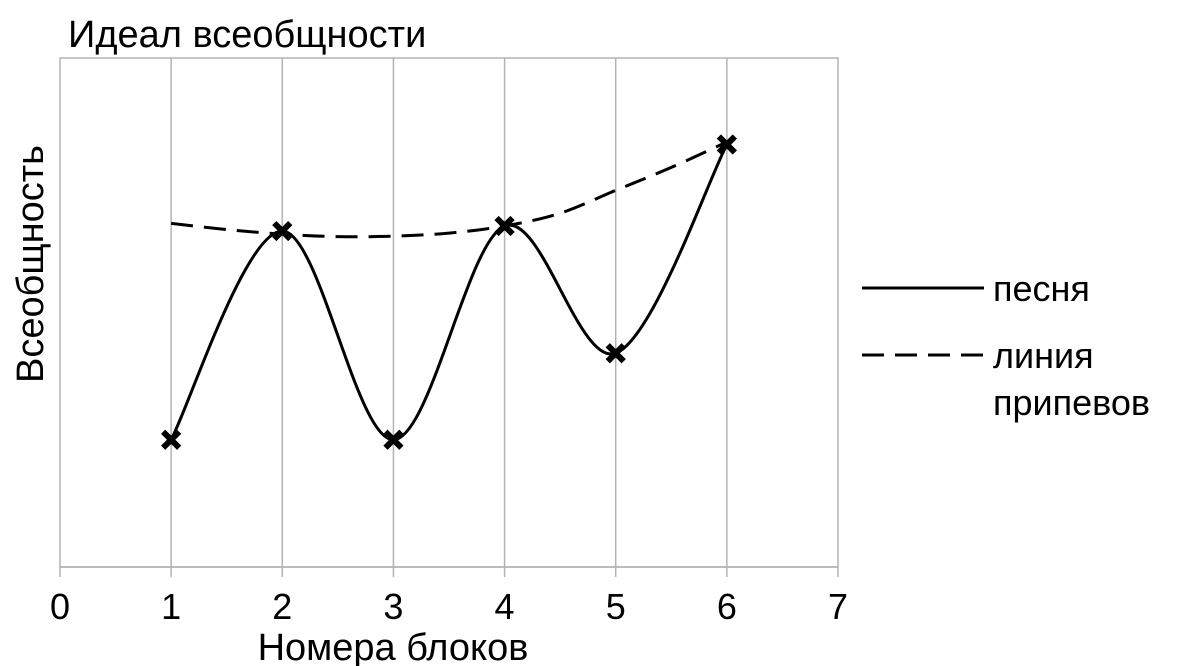 The width and height of the screenshot is (1180, 666). Describe the element at coordinates (727, 606) in the screenshot. I see `tick-label-x-6: 6` at that location.